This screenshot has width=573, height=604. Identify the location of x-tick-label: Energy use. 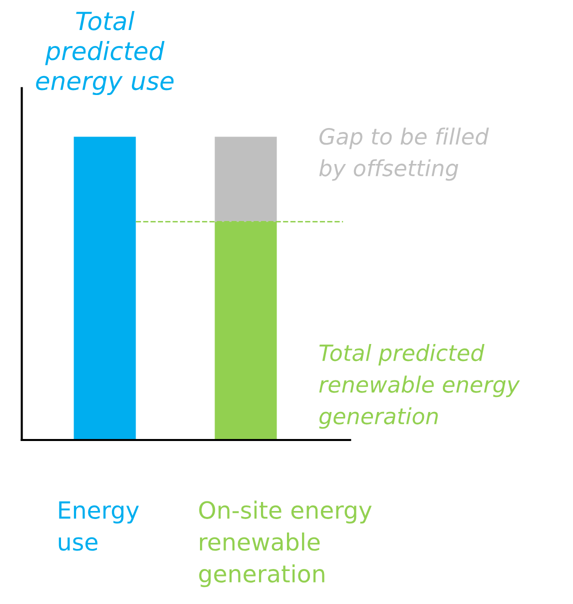
(98, 526).